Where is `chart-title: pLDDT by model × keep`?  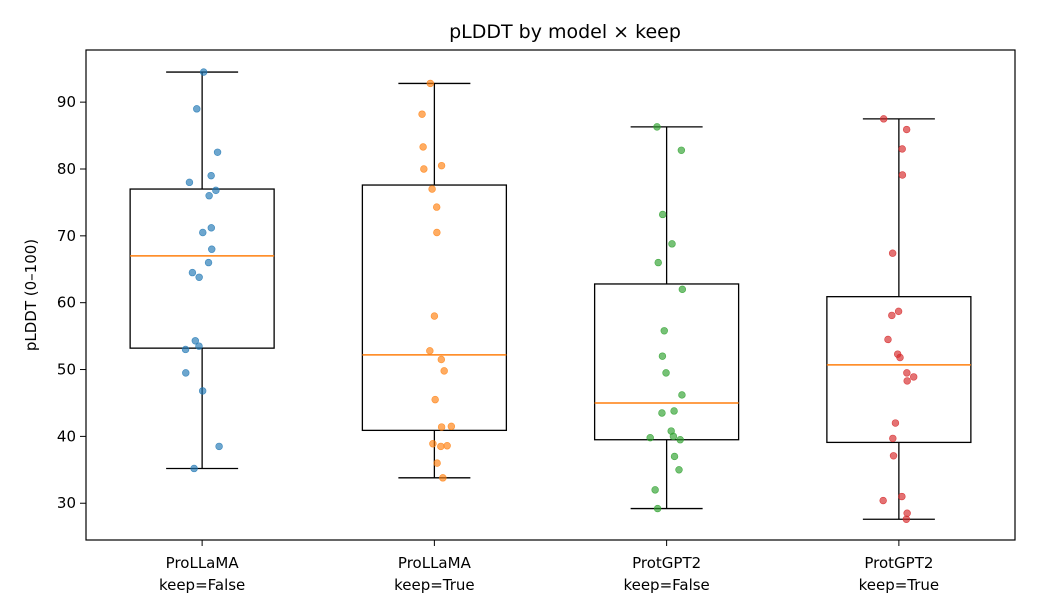
chart-title: pLDDT by model × keep is located at coordinates (565, 32).